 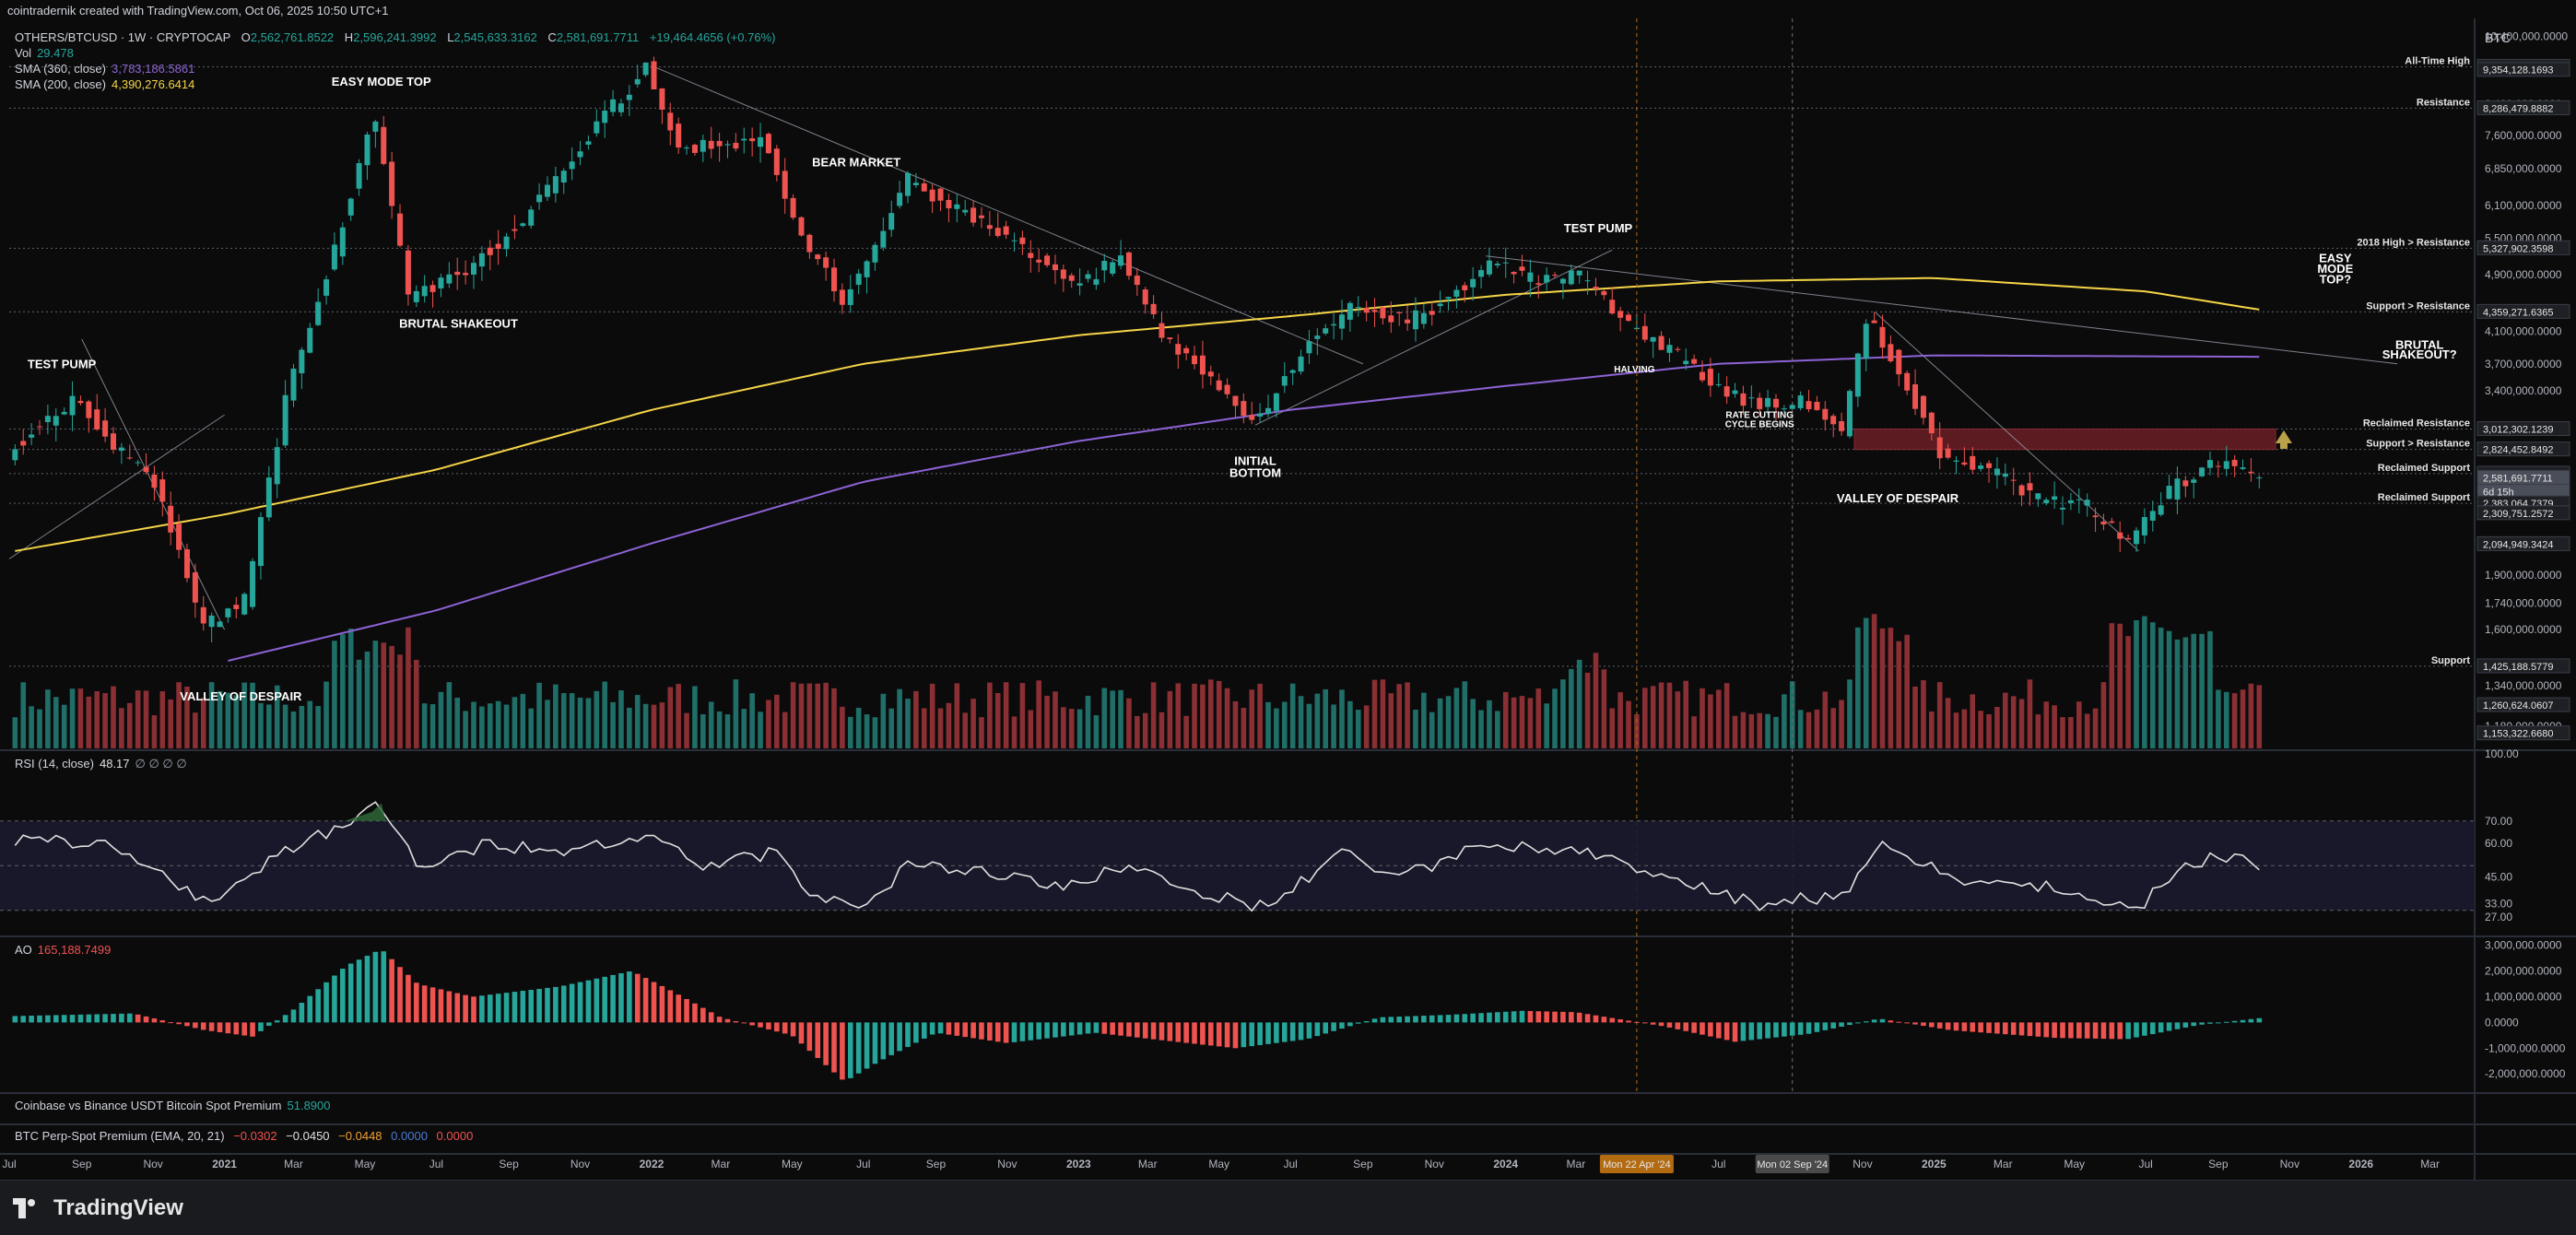 What do you see at coordinates (2518, 545) in the screenshot?
I see `price-label-text: 2,094,949.3424` at bounding box center [2518, 545].